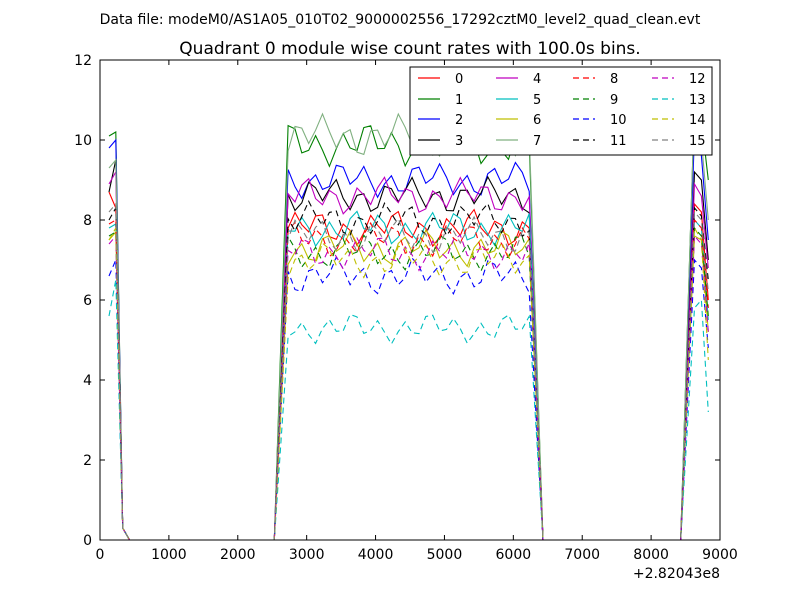 The height and width of the screenshot is (600, 800). Describe the element at coordinates (514, 555) in the screenshot. I see `x-tick-label-6: 6000` at that location.